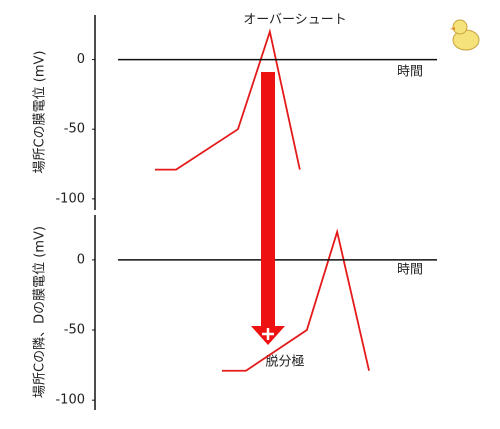  I want to click on propagation-arrow, so click(268, 208).